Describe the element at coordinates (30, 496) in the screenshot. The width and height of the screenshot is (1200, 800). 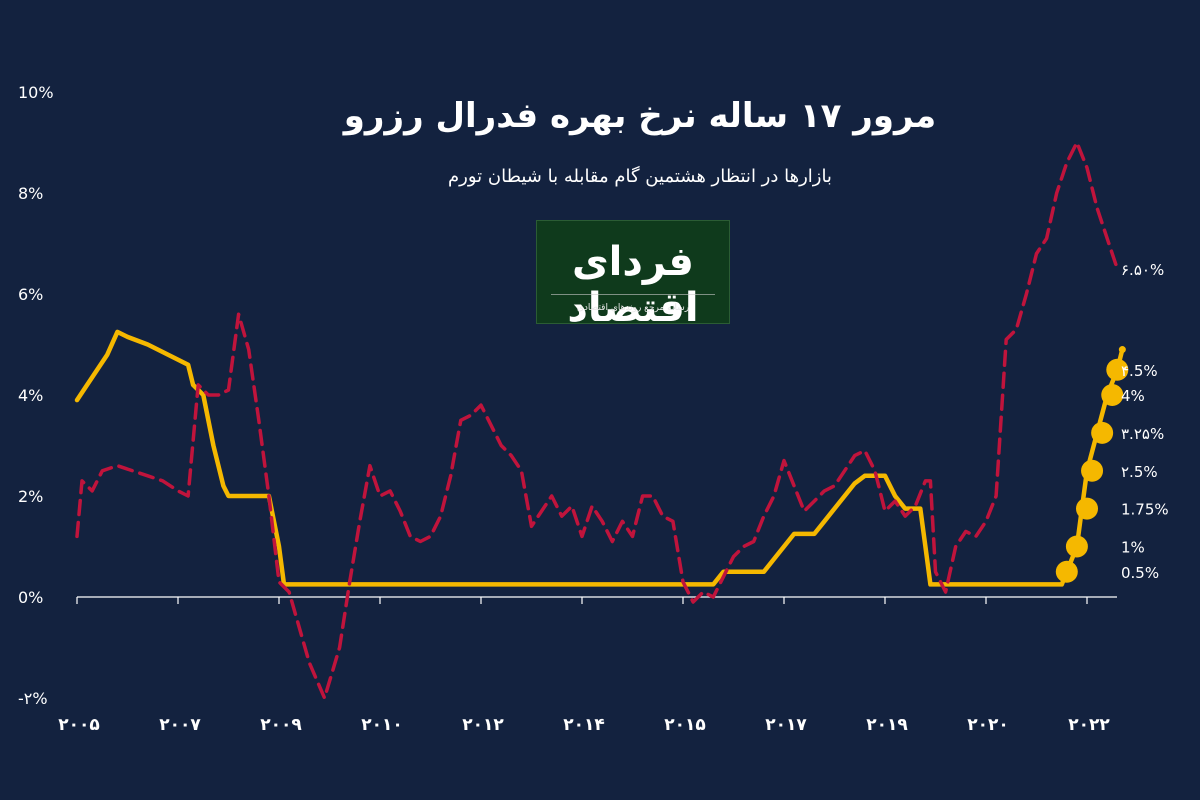
I see `y-tick-label: 2%` at that location.